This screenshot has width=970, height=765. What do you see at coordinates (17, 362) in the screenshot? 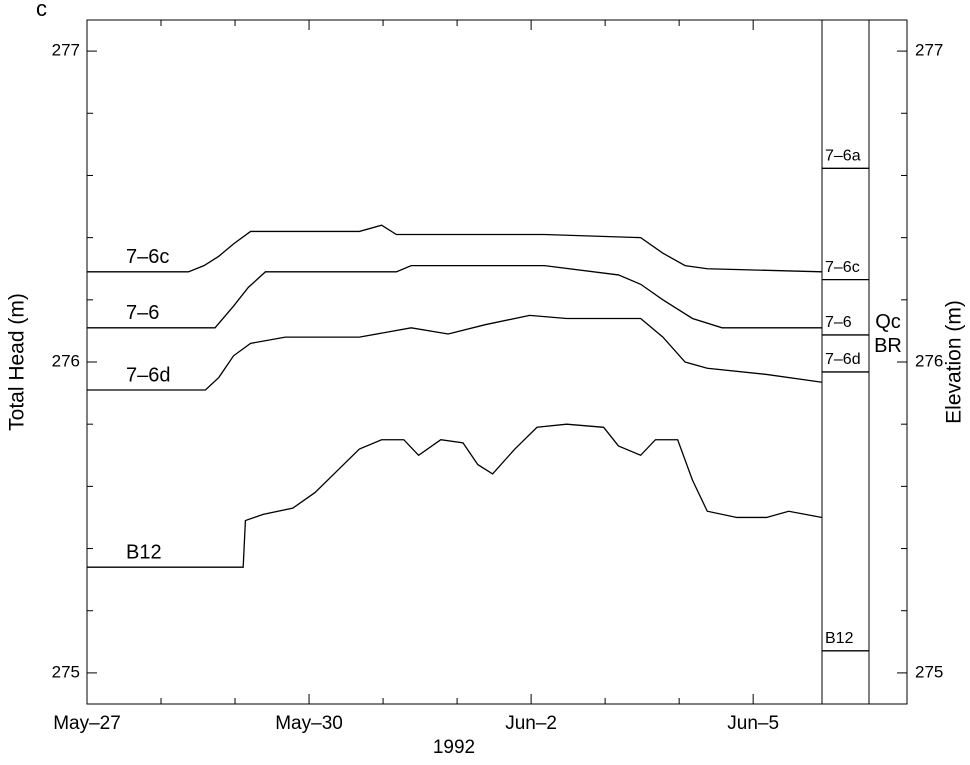
I see `y-axis-label: Total Head (m)` at bounding box center [17, 362].